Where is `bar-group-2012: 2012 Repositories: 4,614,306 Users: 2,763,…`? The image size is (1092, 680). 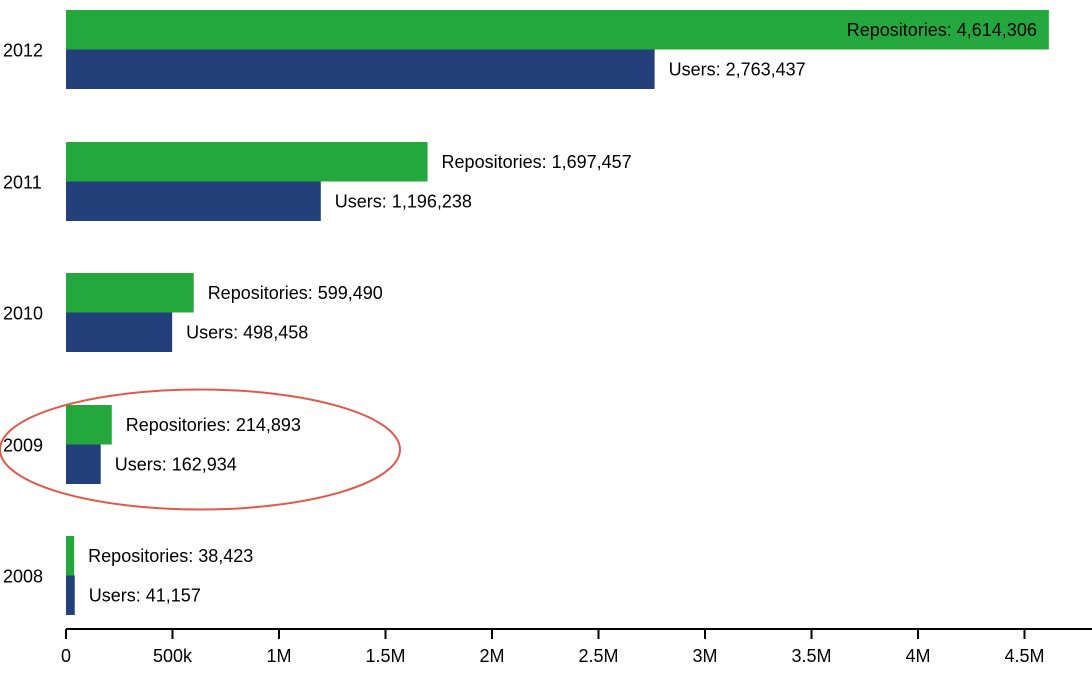 bar-group-2012: 2012 Repositories: 4,614,306 Users: 2,763,… is located at coordinates (526, 49).